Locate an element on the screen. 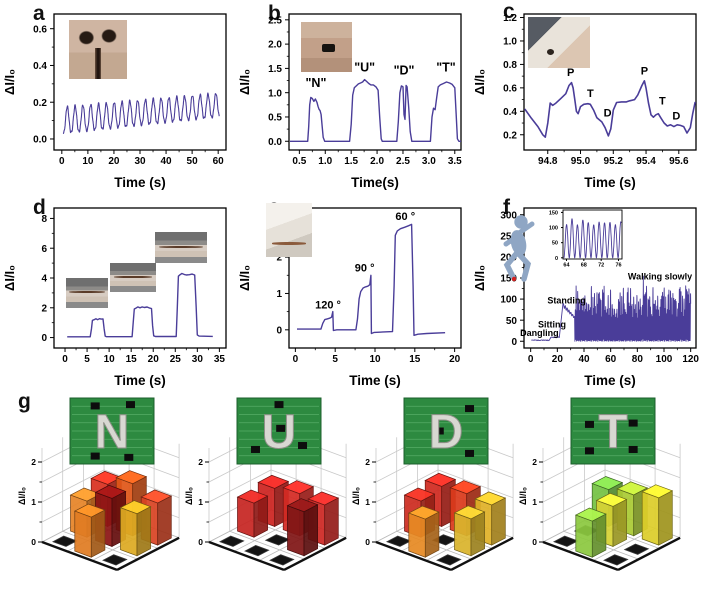  pcb-letter: U is located at coordinates (279, 432).